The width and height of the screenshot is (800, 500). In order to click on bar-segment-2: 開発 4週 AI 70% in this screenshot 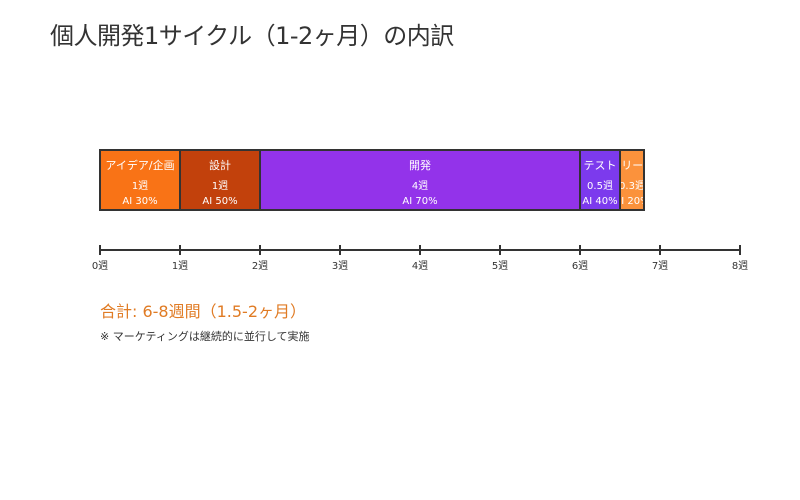, I will do `click(420, 180)`.